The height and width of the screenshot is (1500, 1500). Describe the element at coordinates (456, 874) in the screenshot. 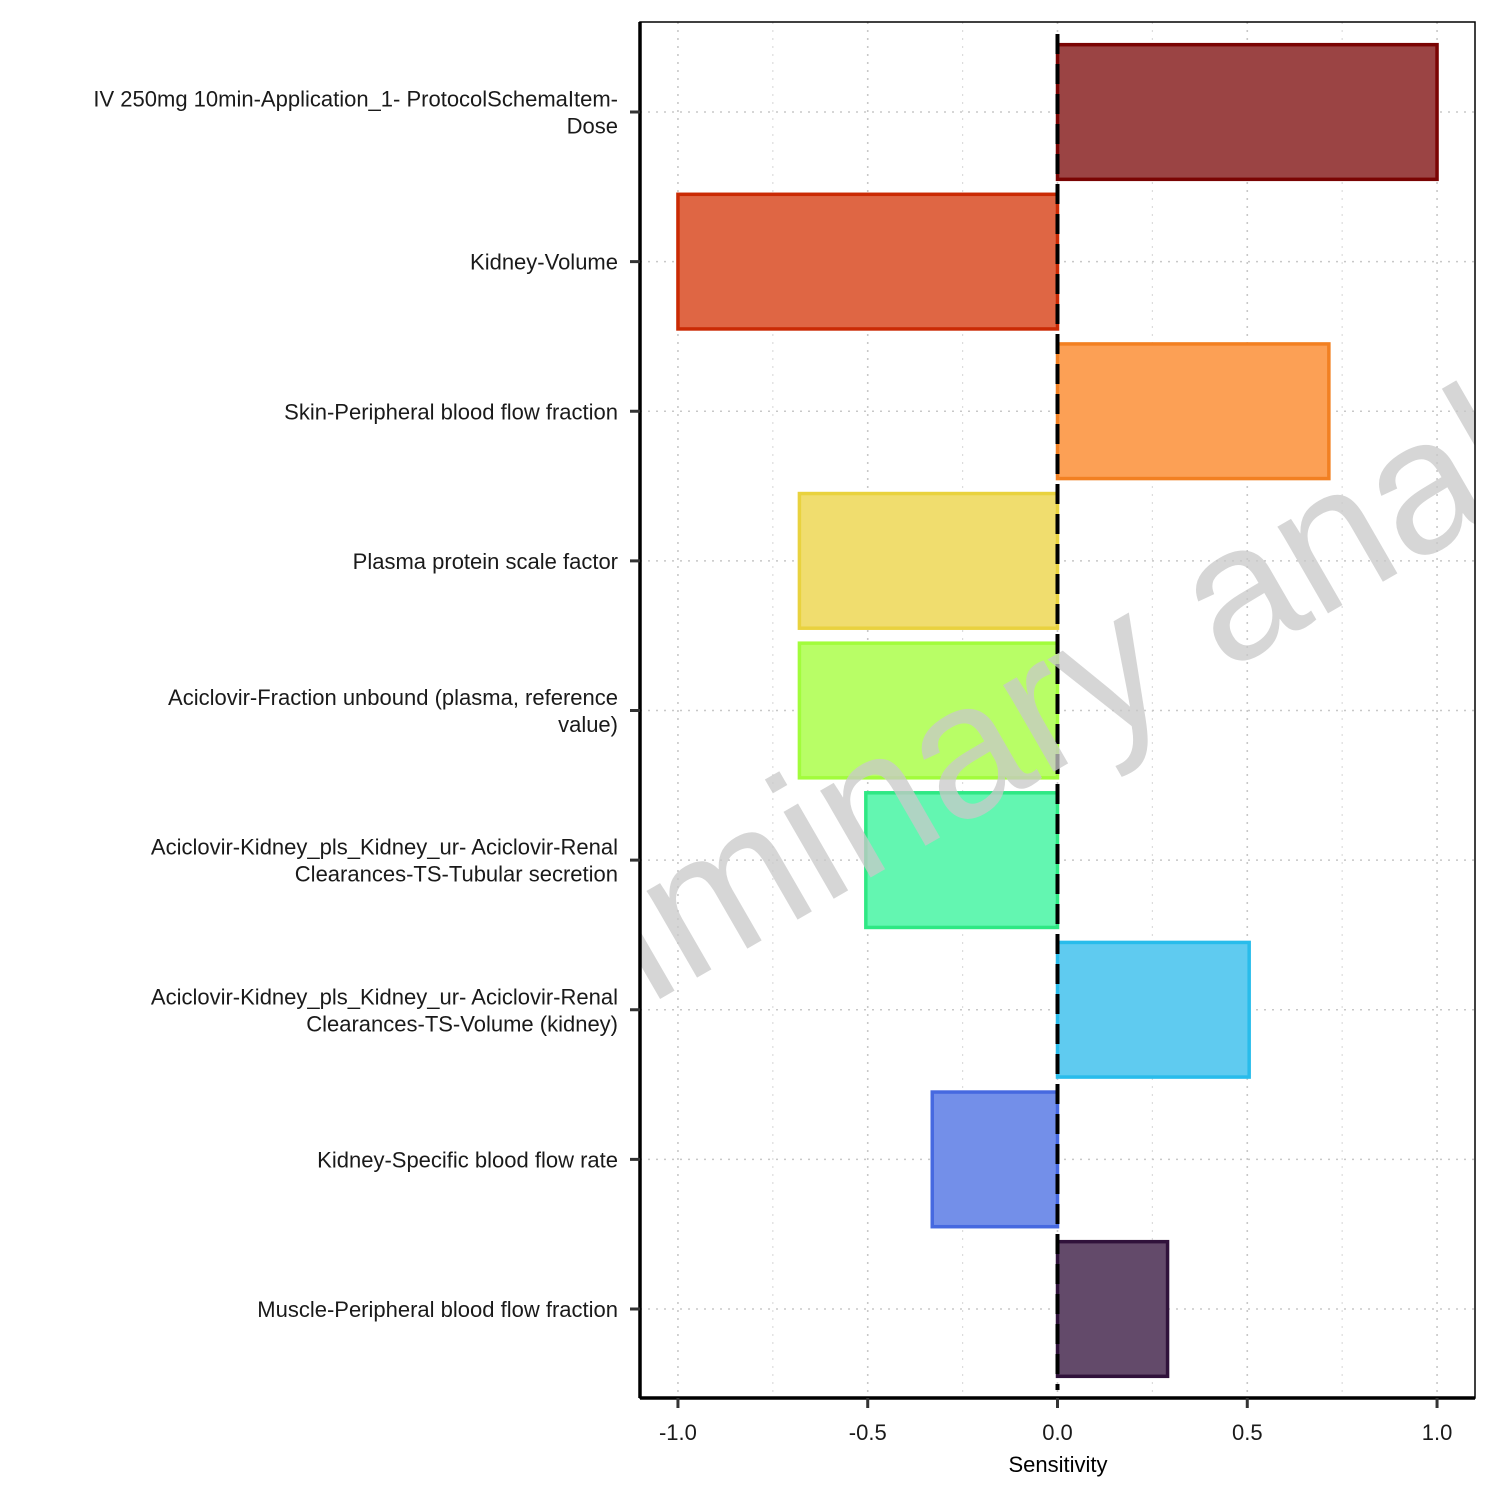

I see `category-label: Clearances-TS-Tubular secretion` at that location.